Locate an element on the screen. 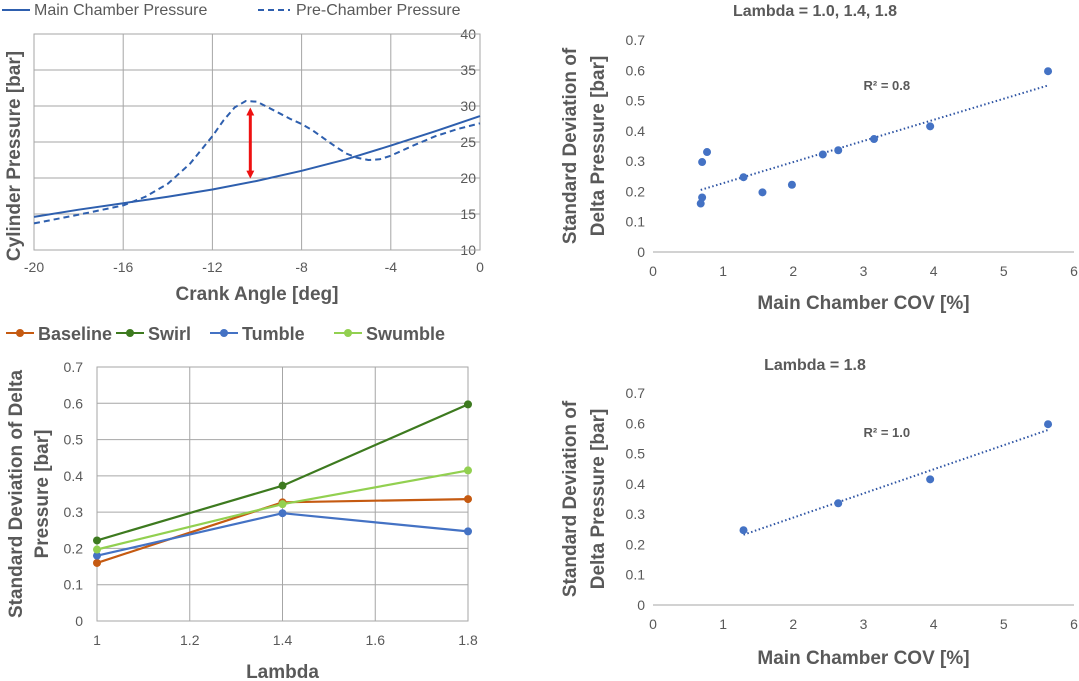  scatter-all-ytick-label: 0 is located at coordinates (641, 252).